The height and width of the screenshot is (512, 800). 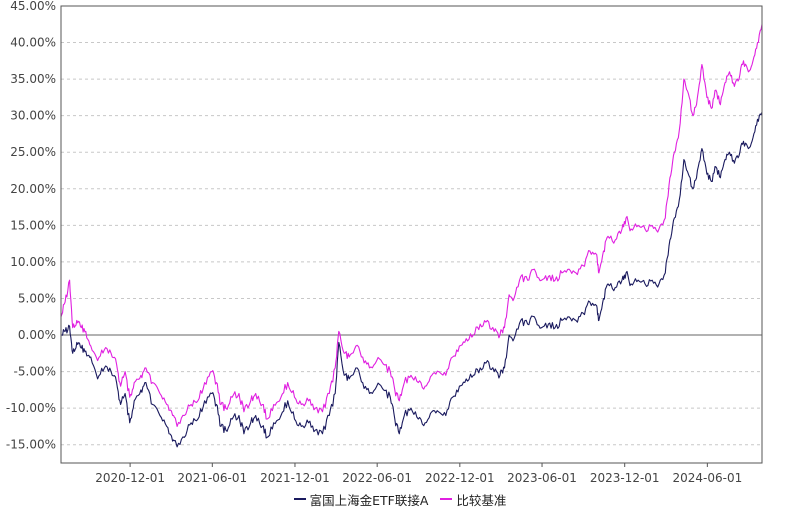 I want to click on y-tick-label: 25.00%, so click(x=33, y=152).